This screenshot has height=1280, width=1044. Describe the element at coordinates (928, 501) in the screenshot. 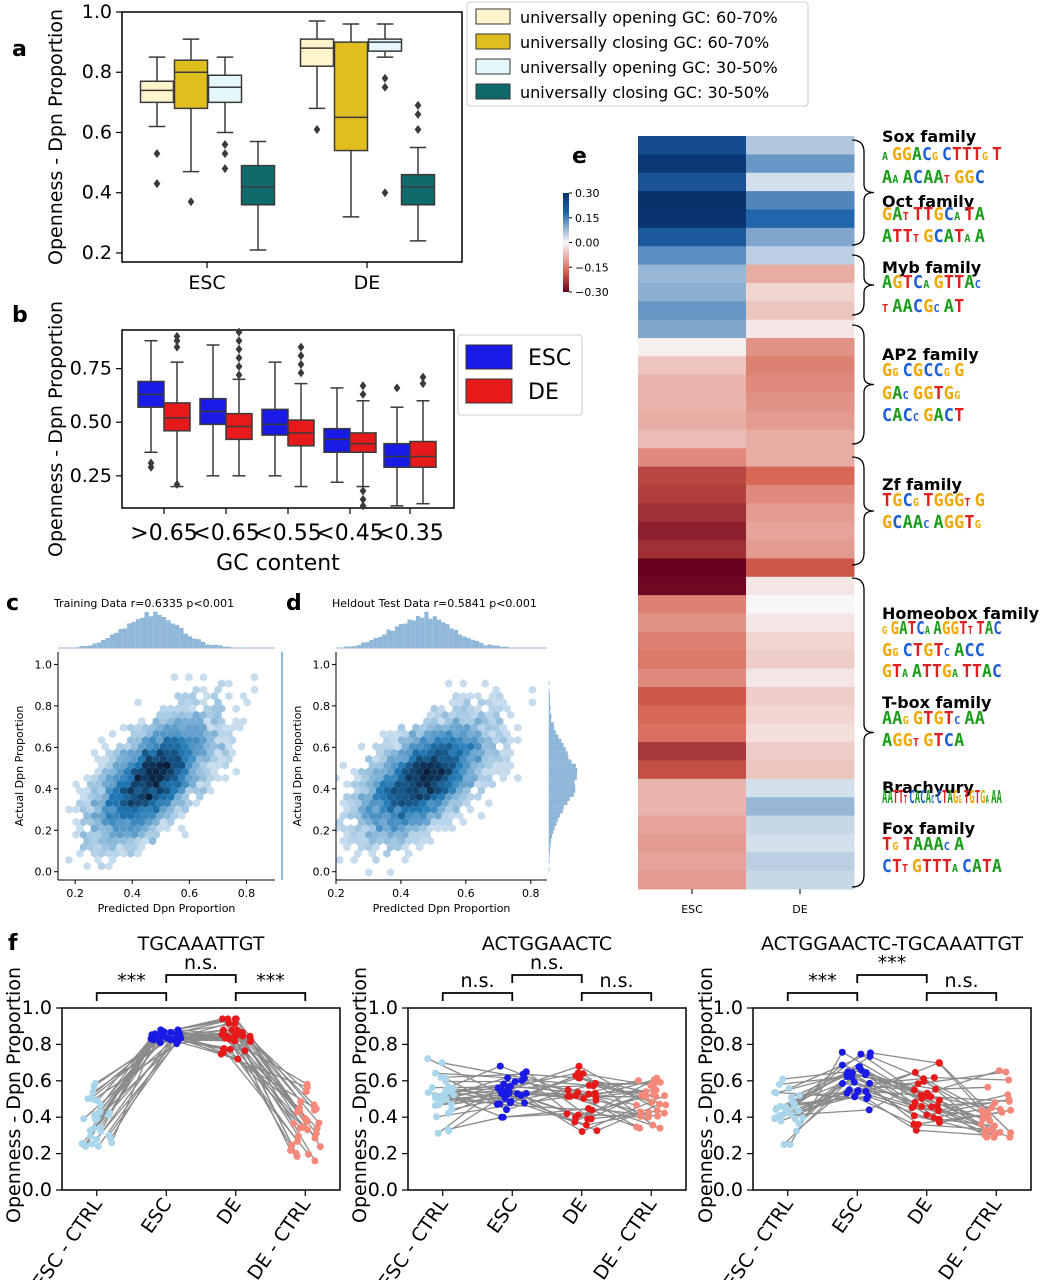

I see `motif-letter: T` at that location.